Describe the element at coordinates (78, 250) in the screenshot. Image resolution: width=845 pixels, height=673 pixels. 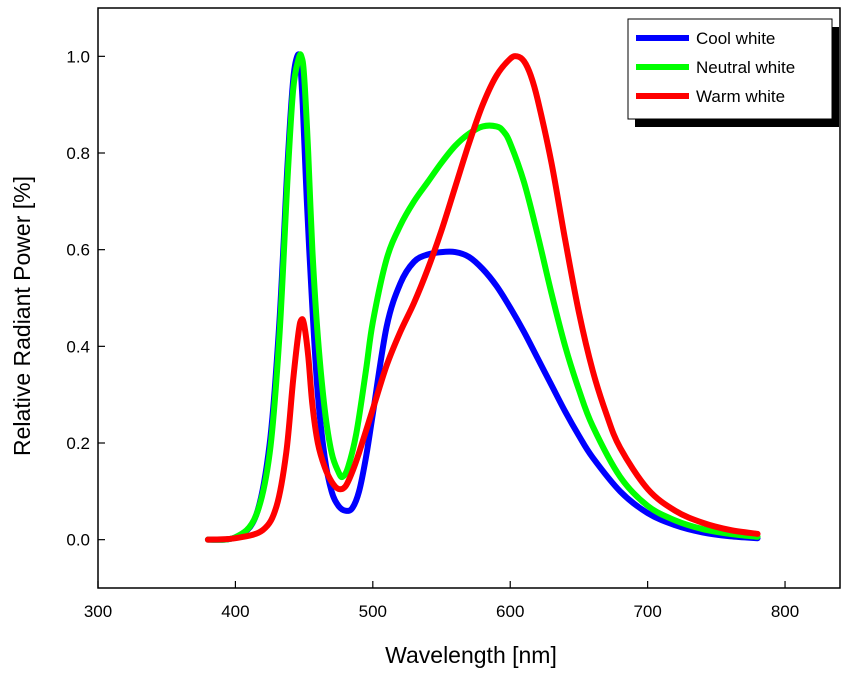
I see `y-tick-label: 0.6` at that location.